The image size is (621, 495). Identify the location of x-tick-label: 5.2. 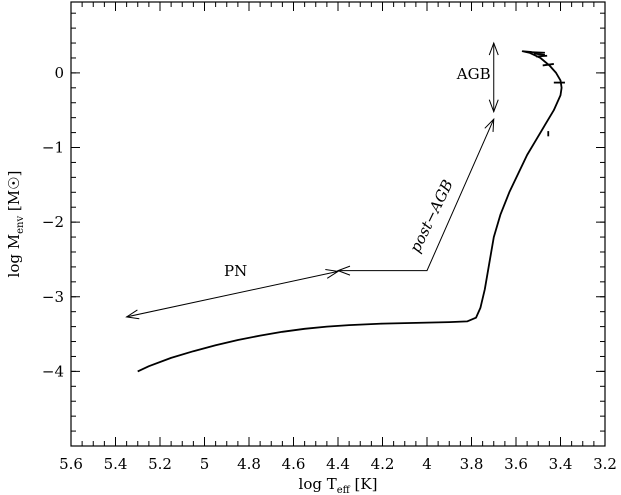
(160, 464).